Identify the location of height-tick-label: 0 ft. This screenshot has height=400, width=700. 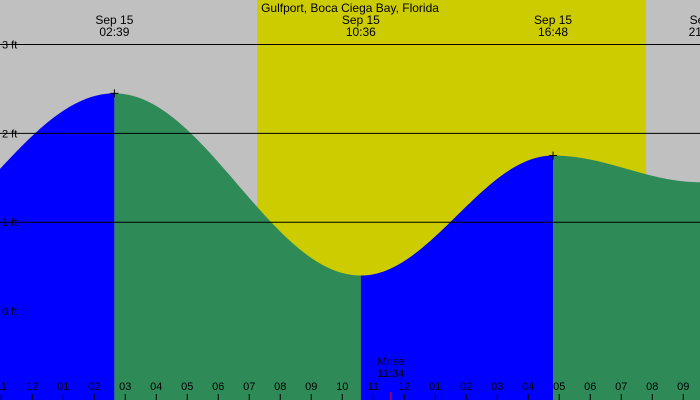
(9, 312).